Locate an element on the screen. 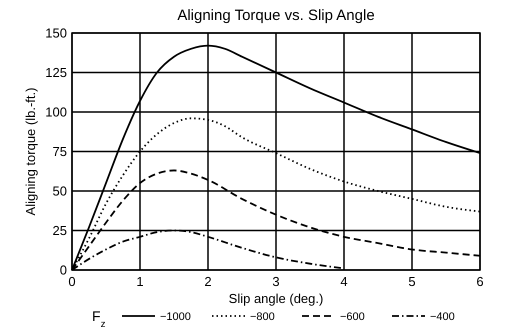 Image resolution: width=522 pixels, height=330 pixels. y-tick-label: 50 is located at coordinates (59, 191).